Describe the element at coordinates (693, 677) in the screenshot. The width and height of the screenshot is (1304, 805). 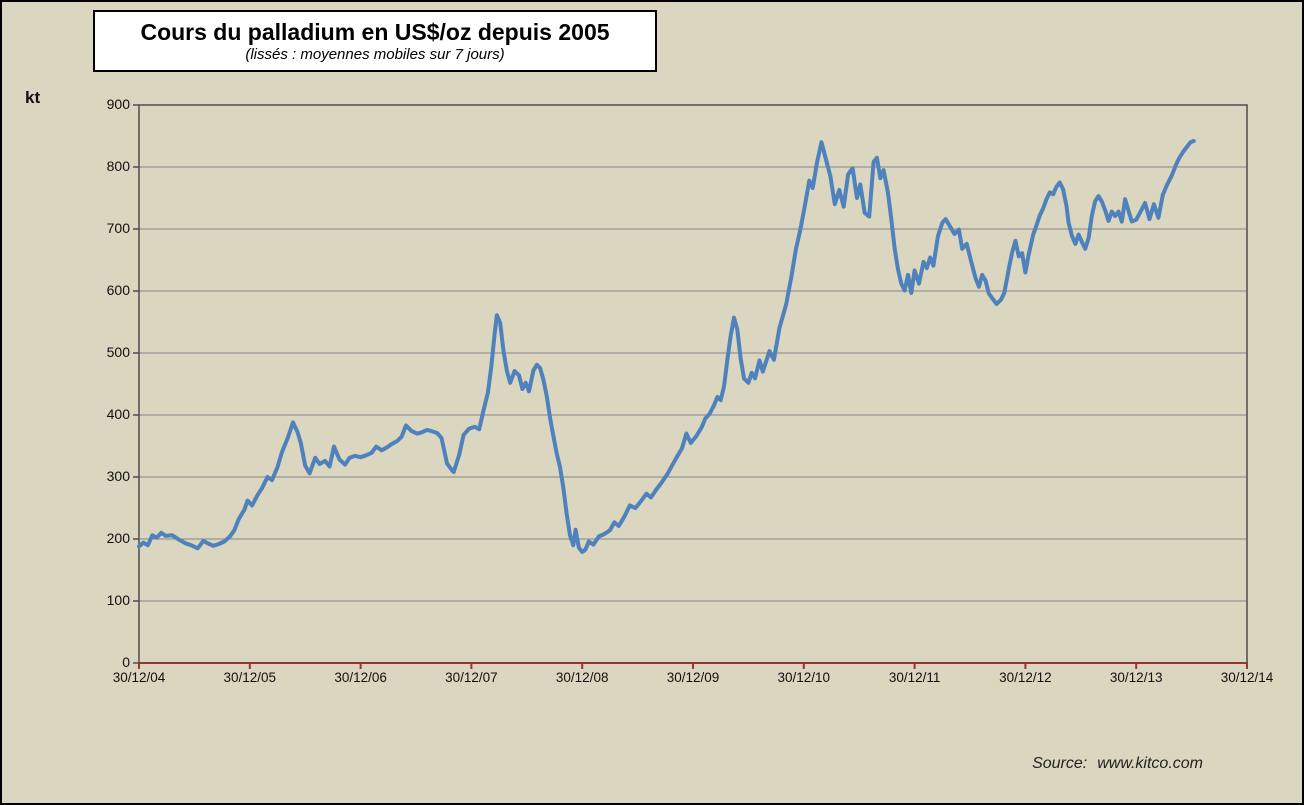
I see `x-tick-label: 30/12/09` at that location.